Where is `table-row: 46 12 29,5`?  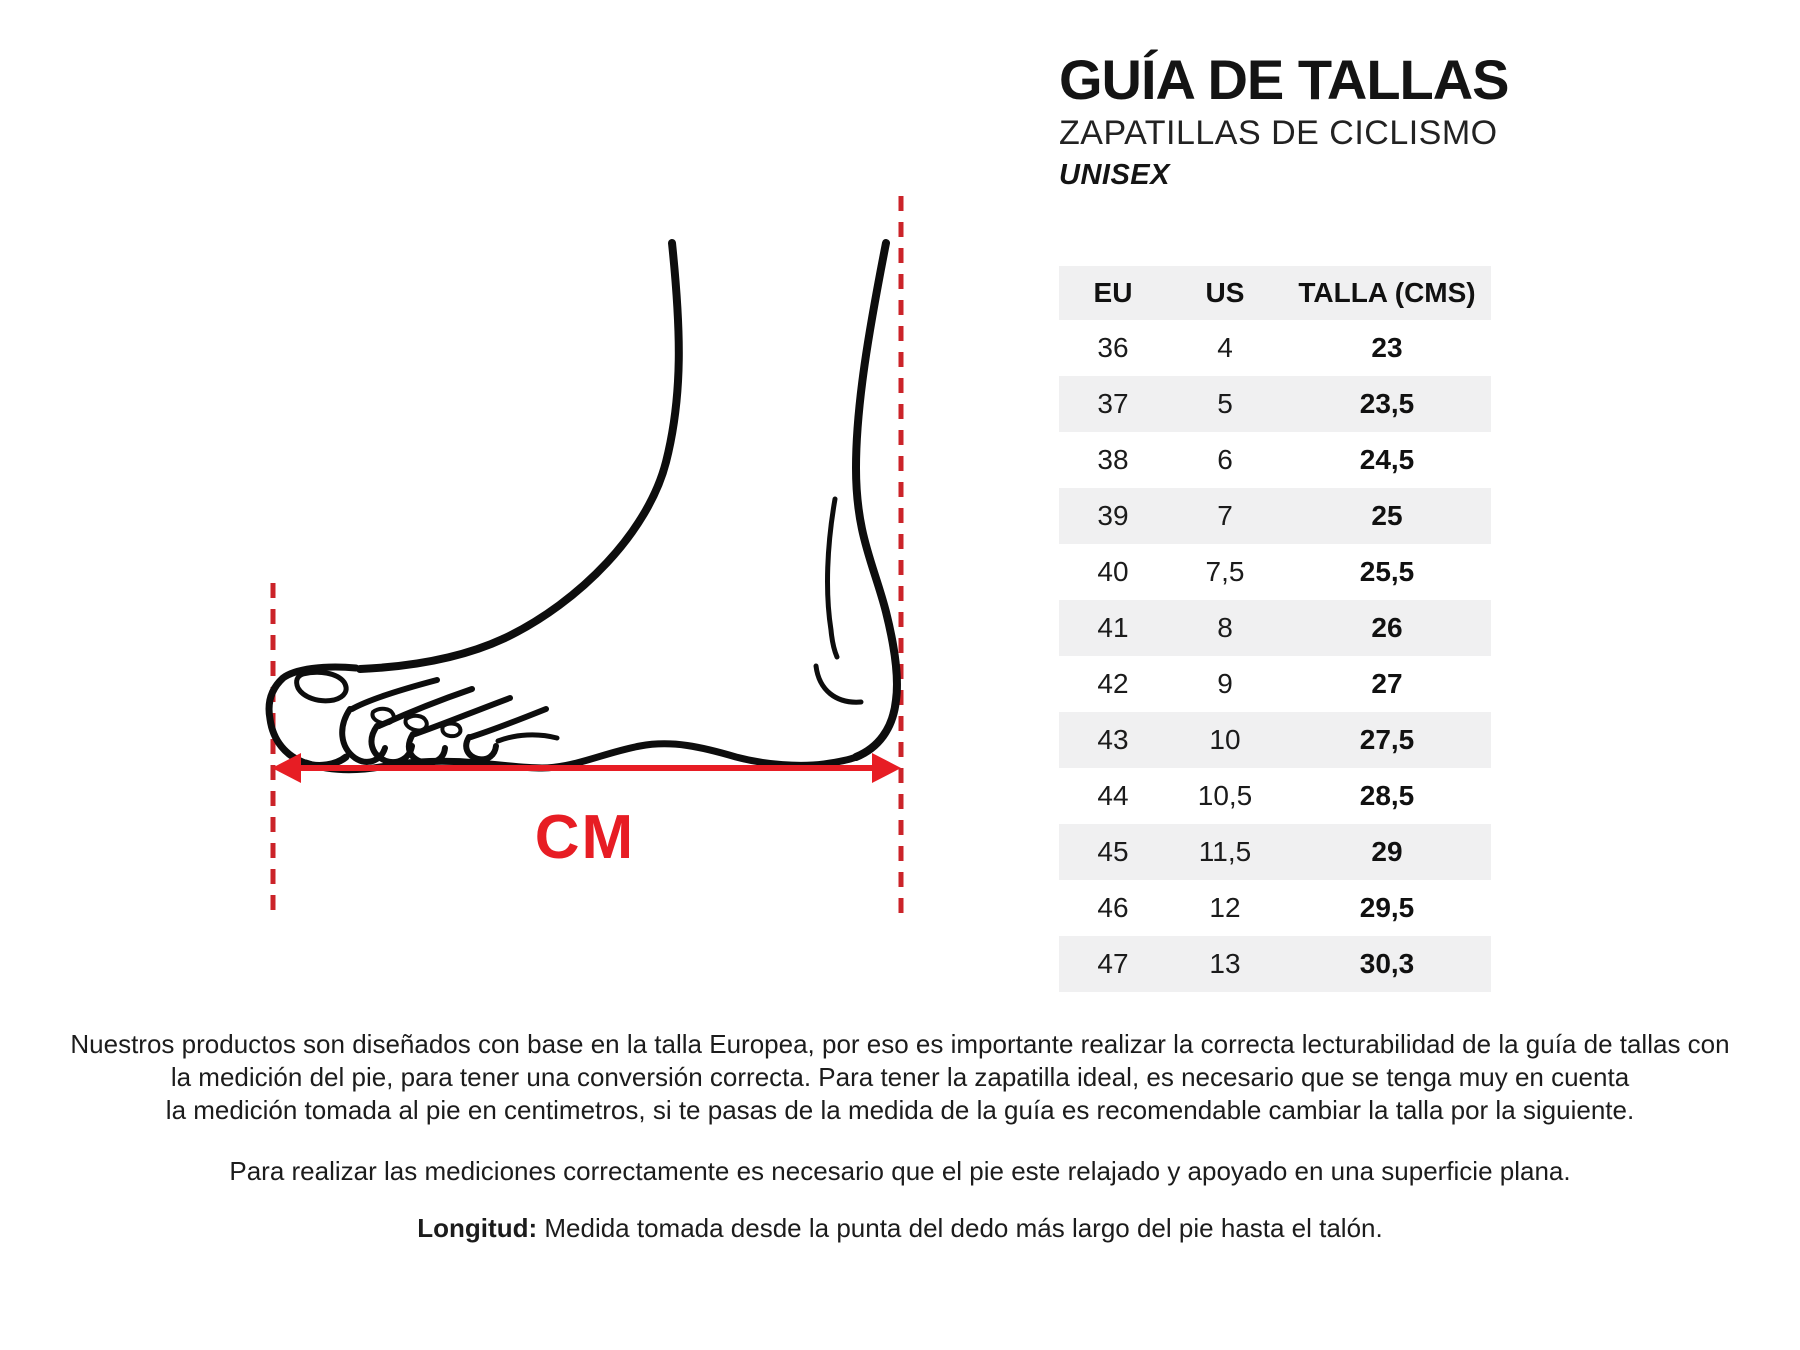 table-row: 46 12 29,5 is located at coordinates (1275, 908).